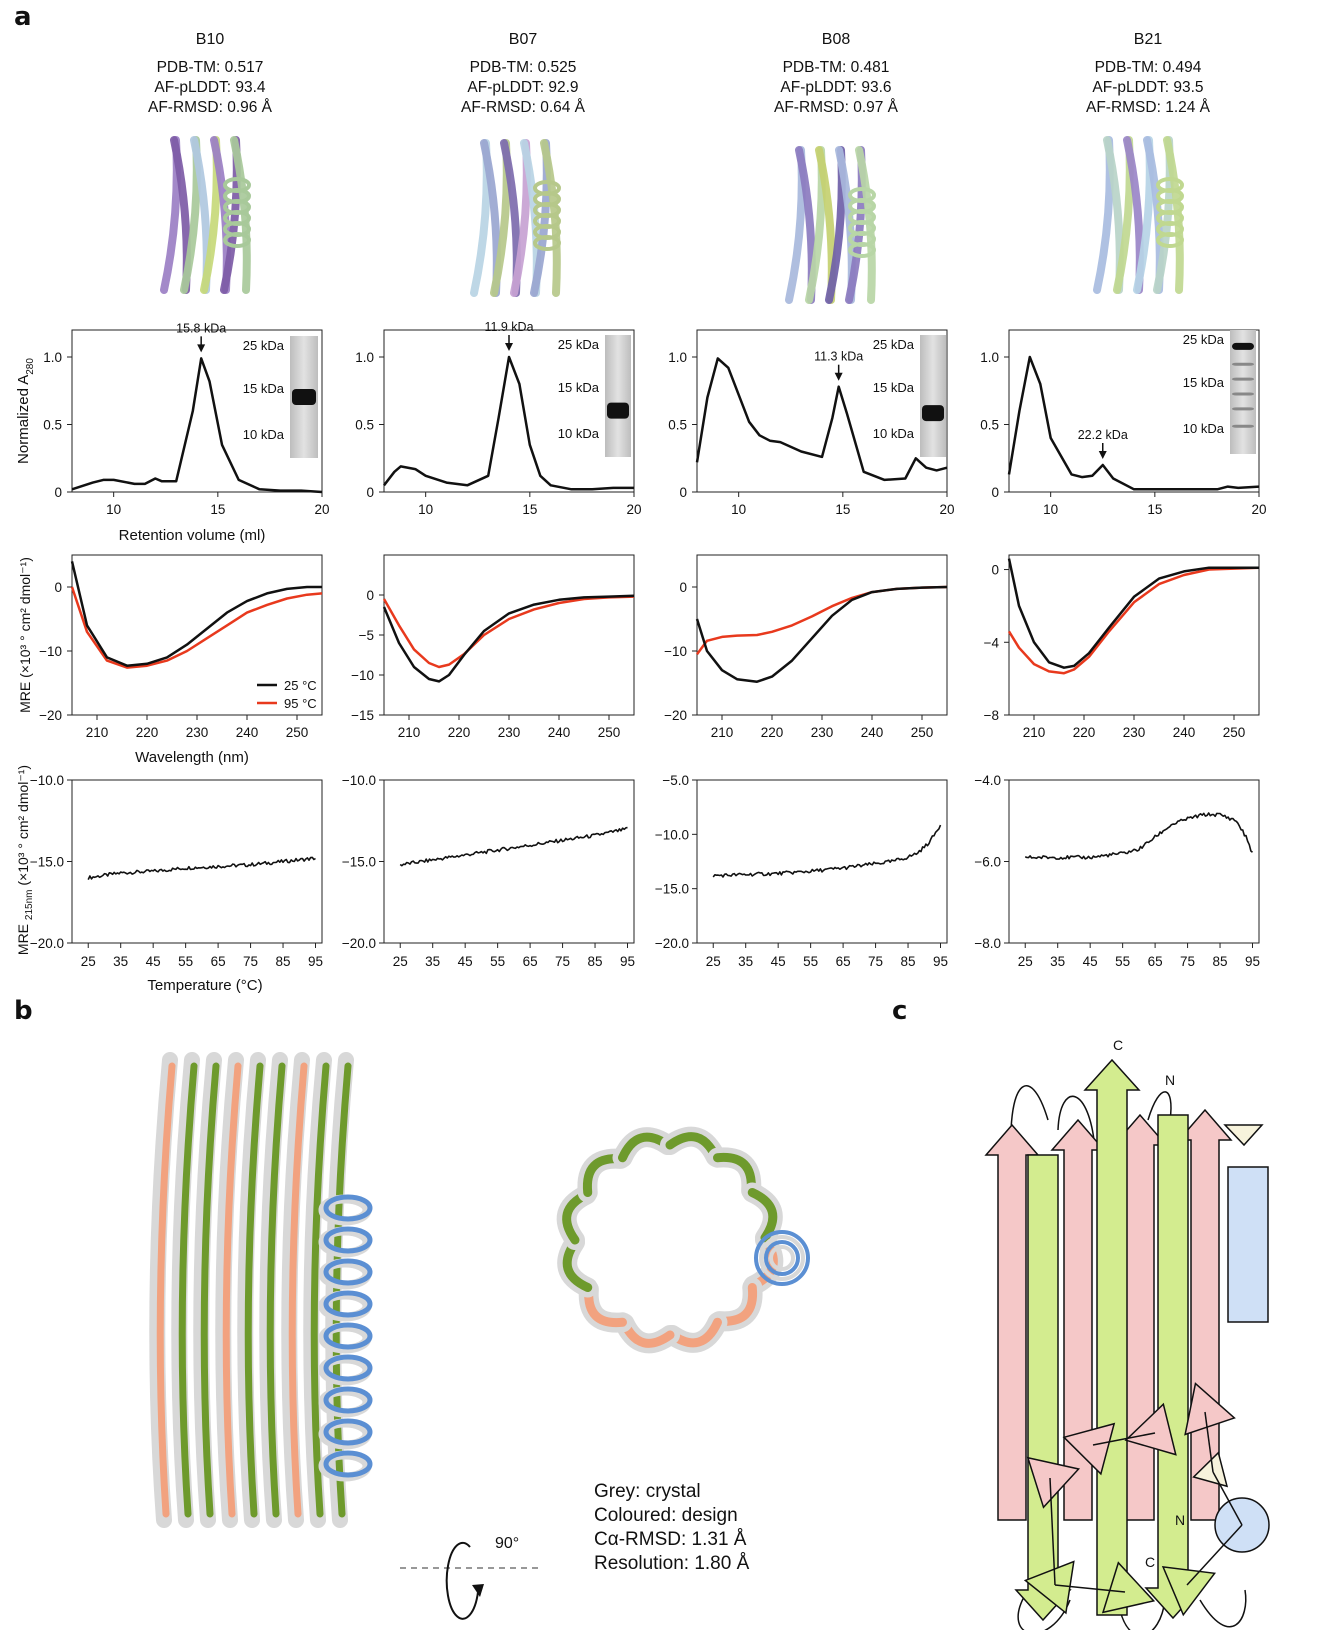  What do you see at coordinates (25, 411) in the screenshot?
I see `sec-y-label: Normalized A280` at bounding box center [25, 411].